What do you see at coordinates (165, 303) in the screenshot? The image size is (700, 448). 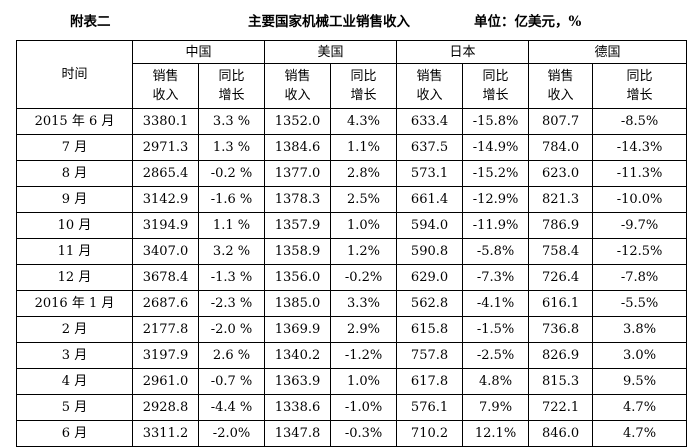 I see `sales-cell: 2687.6` at bounding box center [165, 303].